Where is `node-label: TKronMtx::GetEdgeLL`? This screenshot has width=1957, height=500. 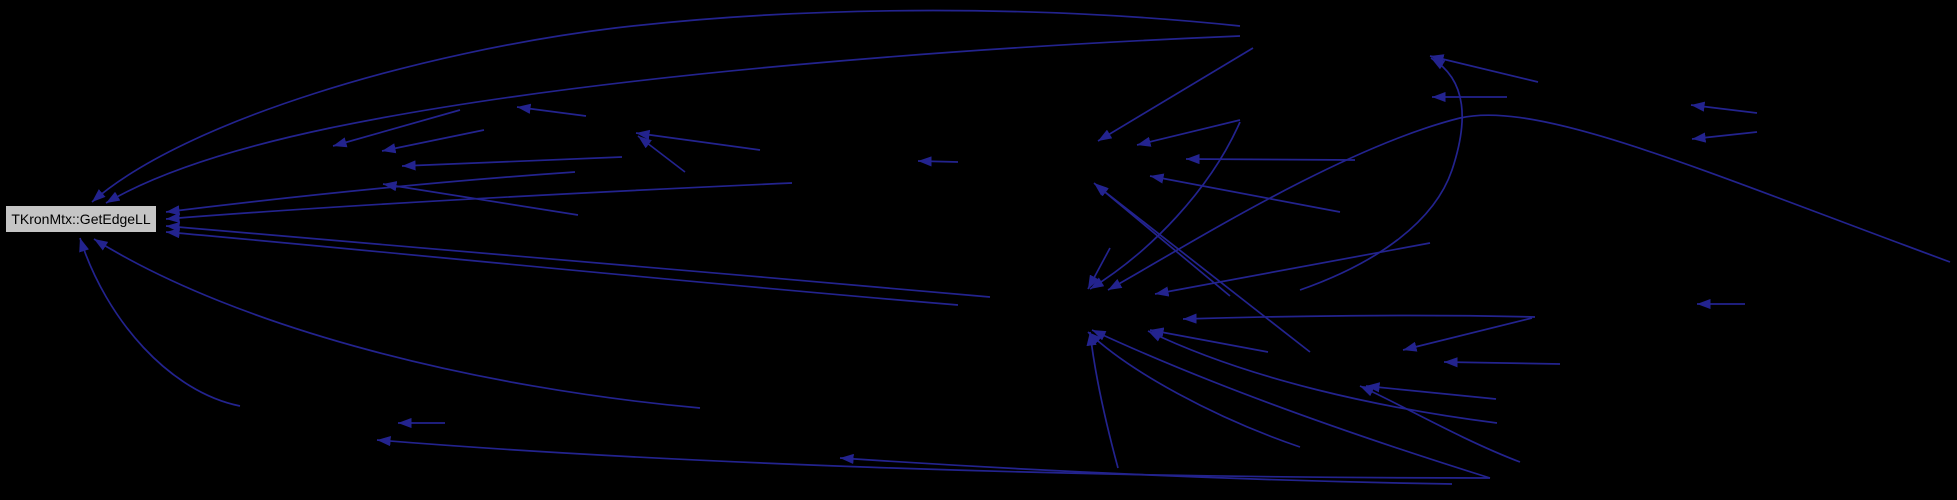 node-label: TKronMtx::GetEdgeLL is located at coordinates (81, 219).